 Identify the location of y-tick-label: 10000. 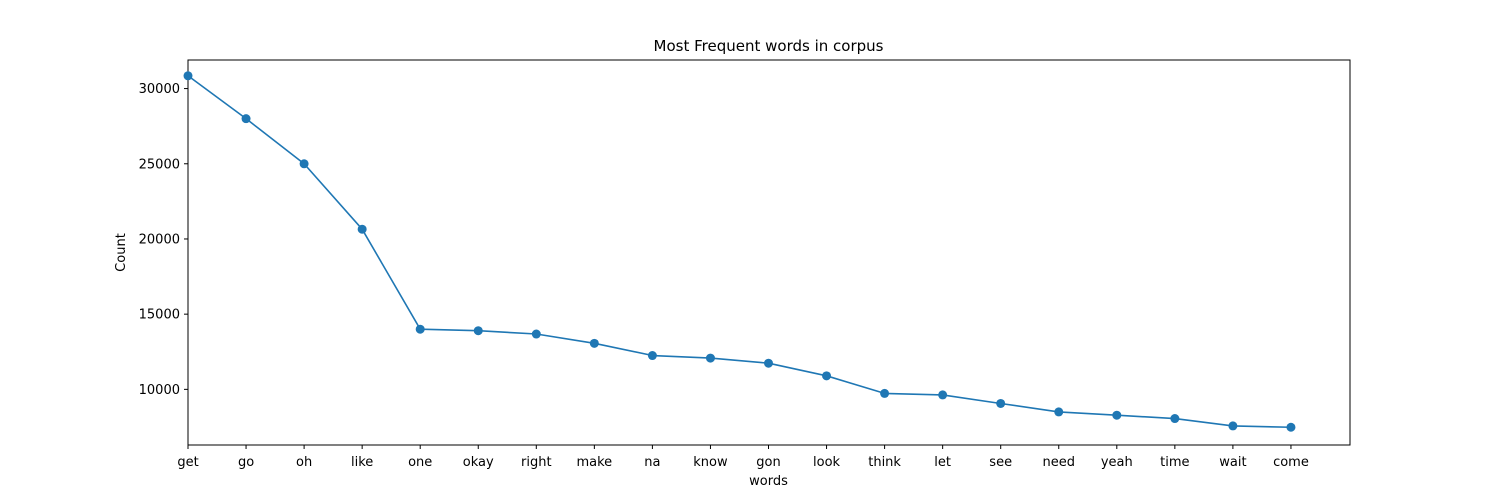
(159, 390).